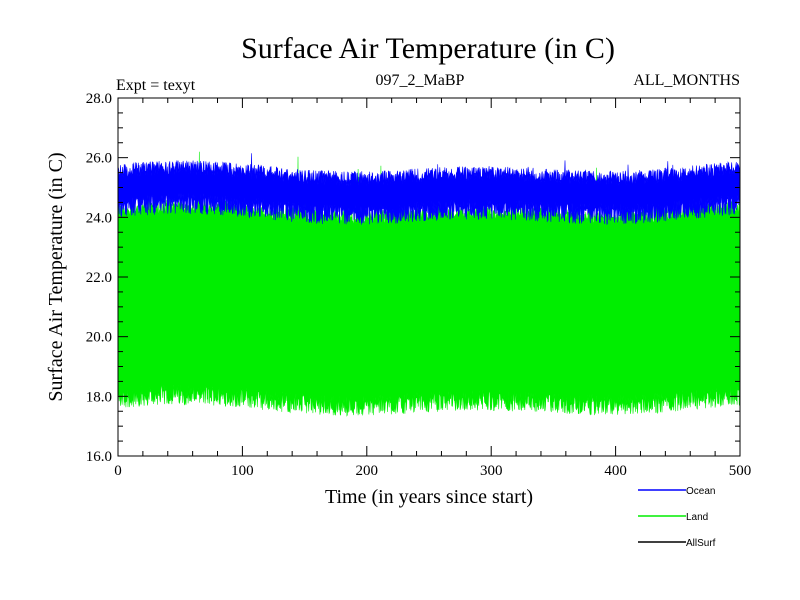  I want to click on x-tick-label: 0, so click(118, 471).